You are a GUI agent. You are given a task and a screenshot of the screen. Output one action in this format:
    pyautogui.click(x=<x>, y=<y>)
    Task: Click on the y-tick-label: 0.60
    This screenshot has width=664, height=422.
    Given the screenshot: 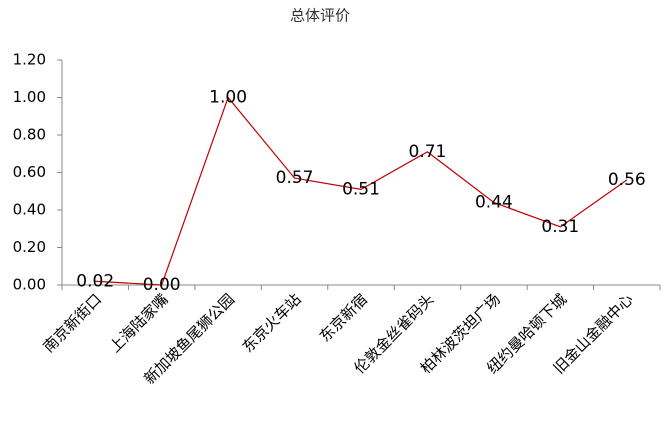 What is the action you would take?
    pyautogui.click(x=29, y=172)
    